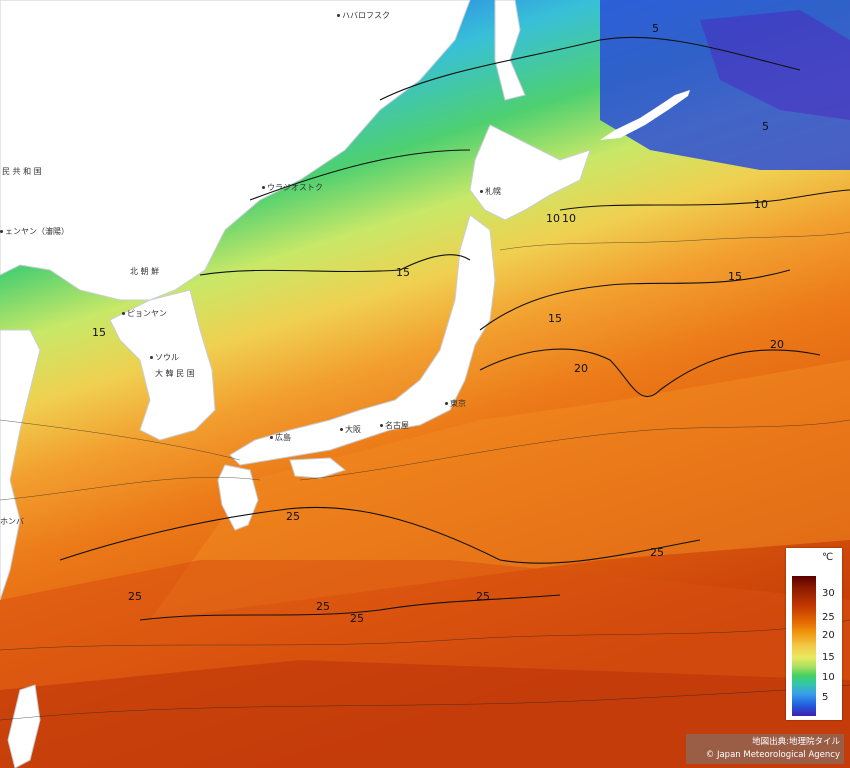  Describe the element at coordinates (828, 557) in the screenshot. I see `legend-unit: ℃` at that location.